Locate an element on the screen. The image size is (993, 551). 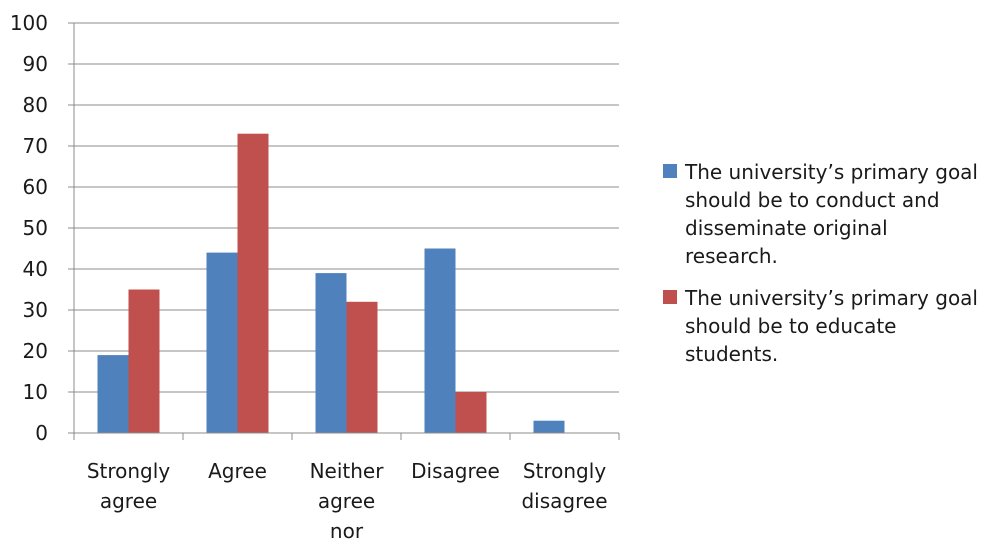
legend-swatch-educate is located at coordinates (670, 297).